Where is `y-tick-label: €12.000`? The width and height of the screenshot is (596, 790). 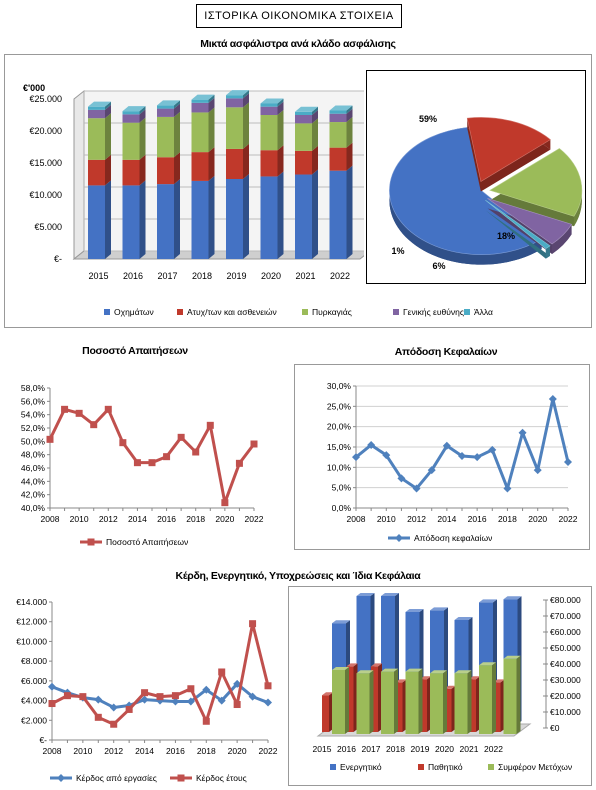 y-tick-label: €12.000 is located at coordinates (31, 622).